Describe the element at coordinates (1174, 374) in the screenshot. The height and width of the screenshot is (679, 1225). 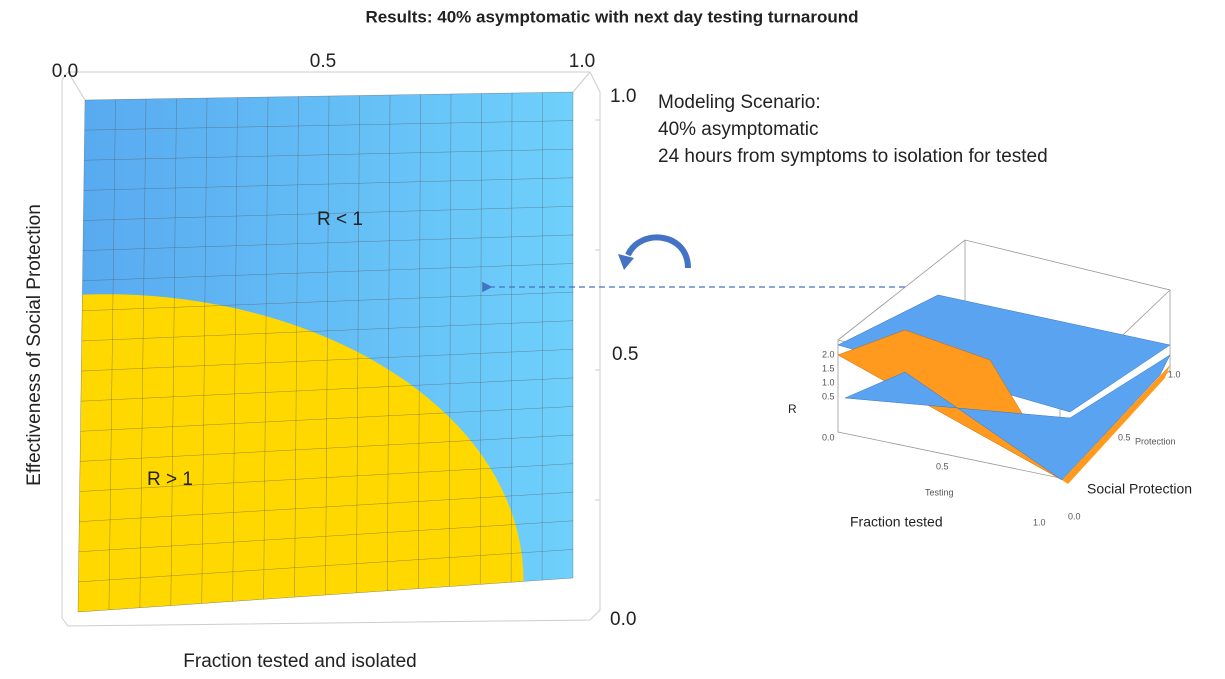
I see `inset-protection-tick: 1.0` at that location.